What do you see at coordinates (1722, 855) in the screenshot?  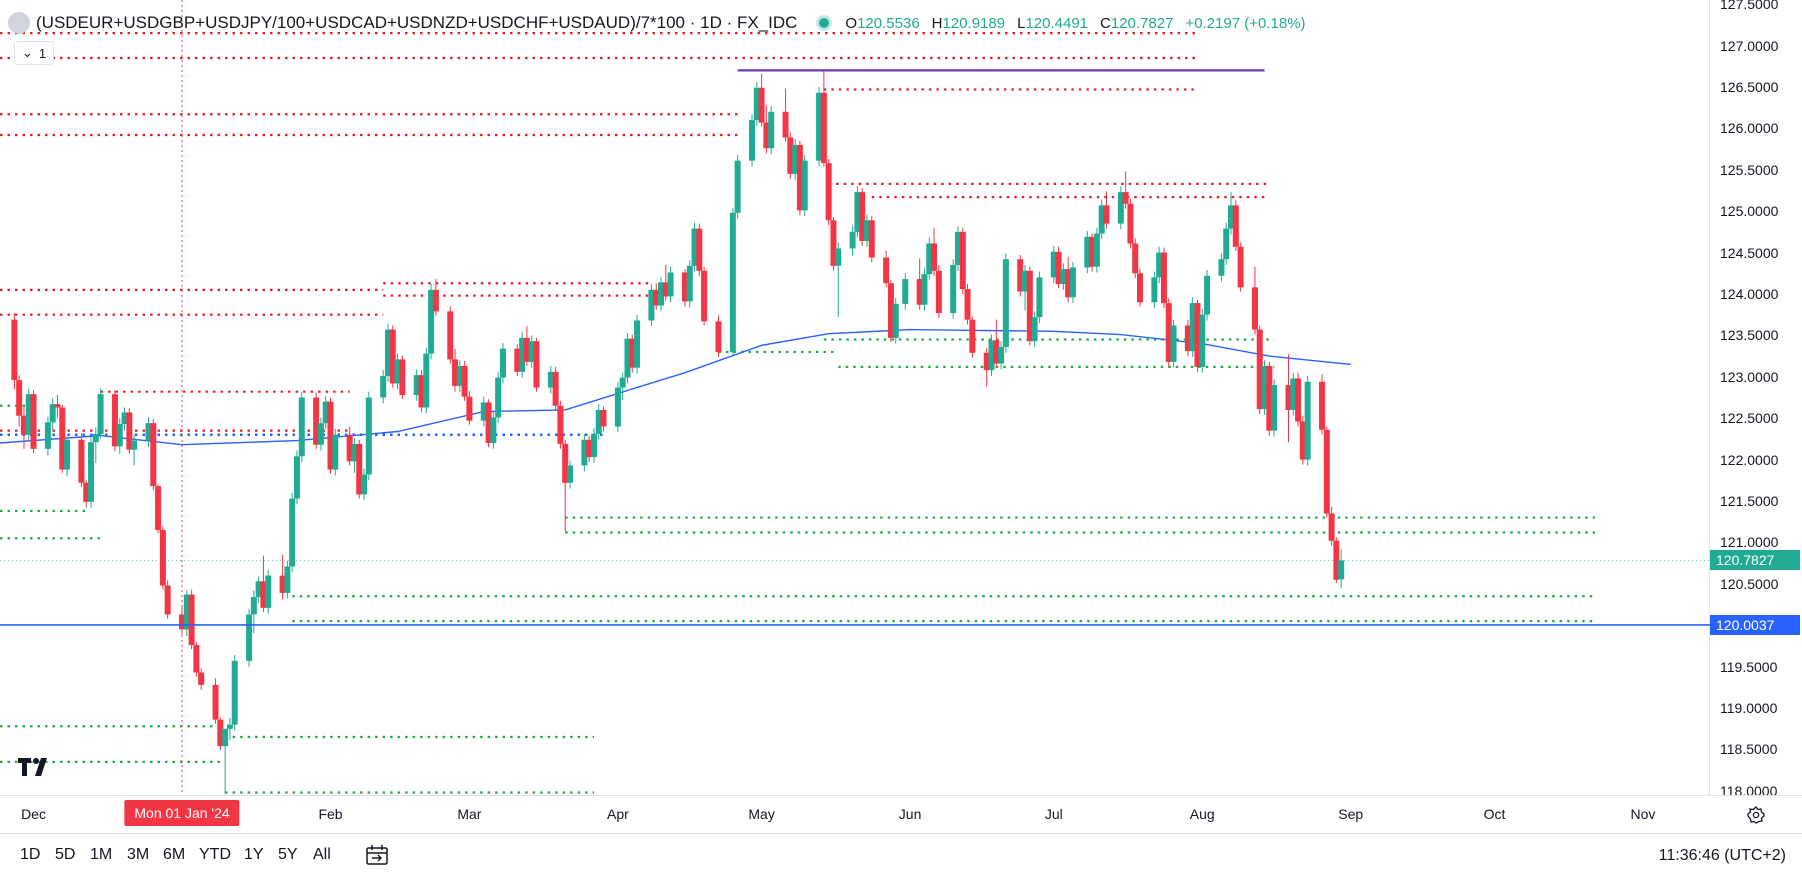 I see `timezone-clock: 11:36:46 (UTC+2)` at bounding box center [1722, 855].